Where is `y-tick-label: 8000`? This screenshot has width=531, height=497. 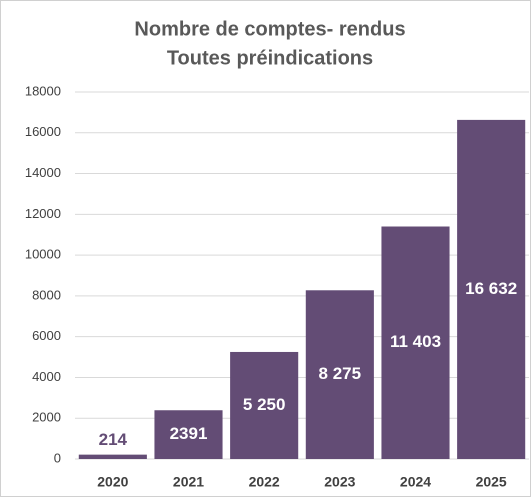 y-tick-label: 8000 is located at coordinates (46, 294).